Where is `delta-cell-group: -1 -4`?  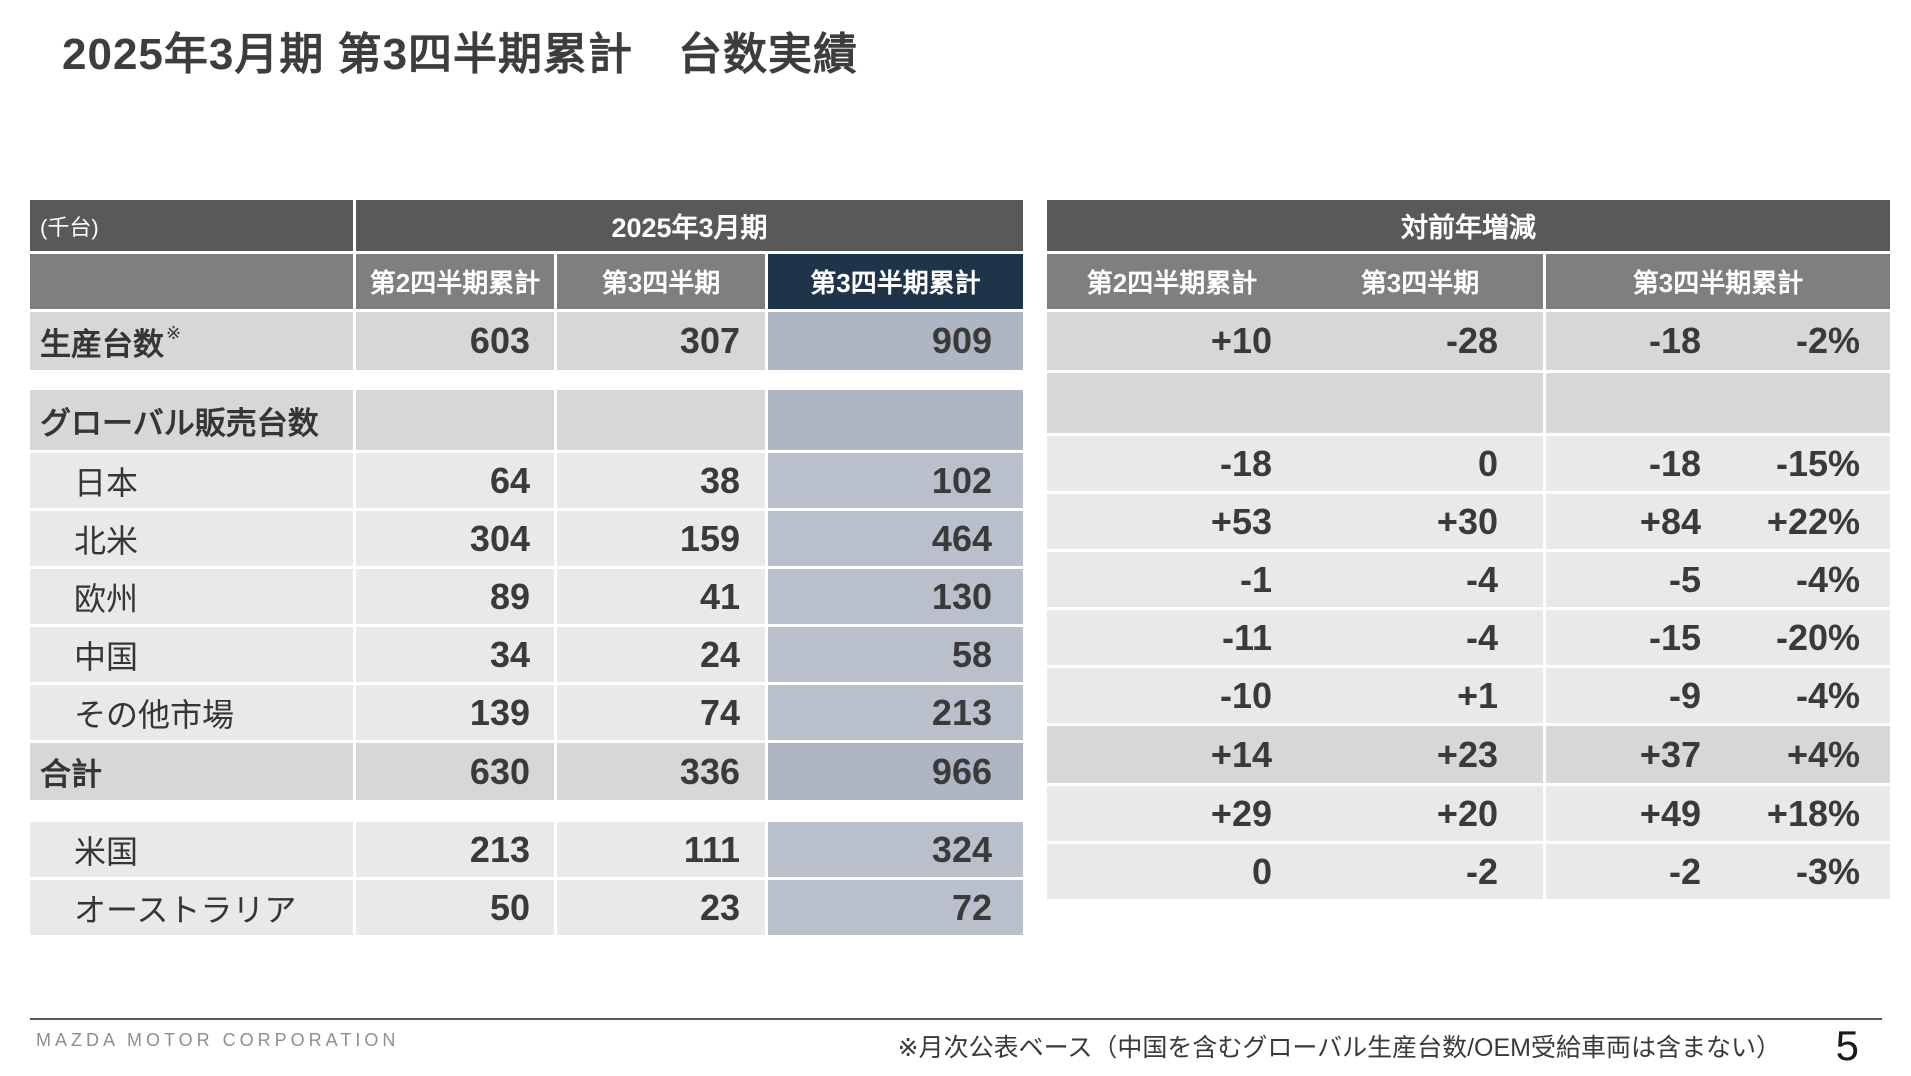 delta-cell-group: -1 -4 is located at coordinates (1295, 579).